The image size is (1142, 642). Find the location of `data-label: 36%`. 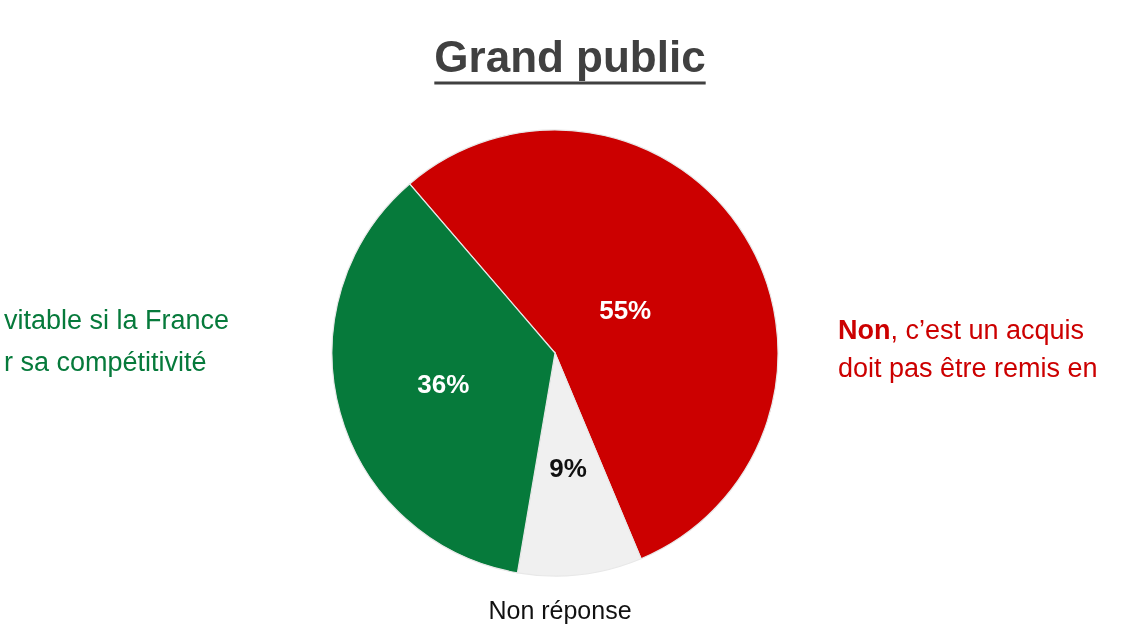

data-label: 36% is located at coordinates (443, 383).